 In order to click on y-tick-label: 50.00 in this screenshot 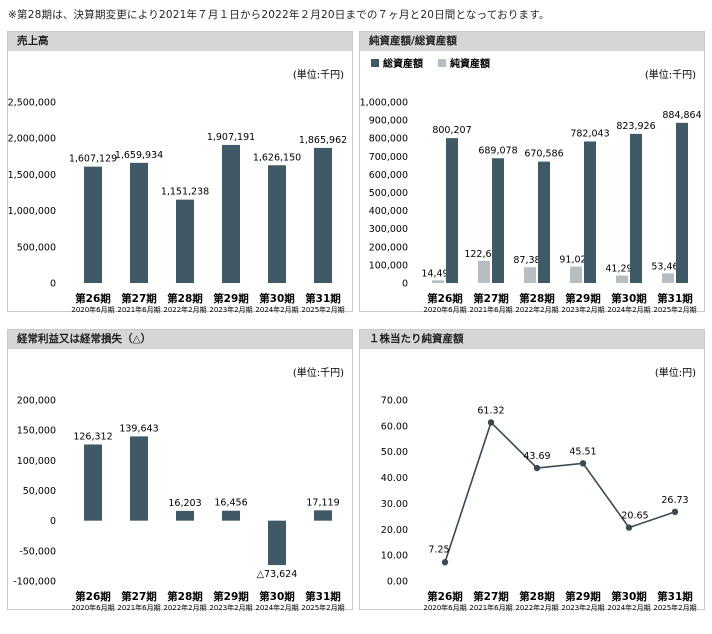, I will do `click(394, 452)`.